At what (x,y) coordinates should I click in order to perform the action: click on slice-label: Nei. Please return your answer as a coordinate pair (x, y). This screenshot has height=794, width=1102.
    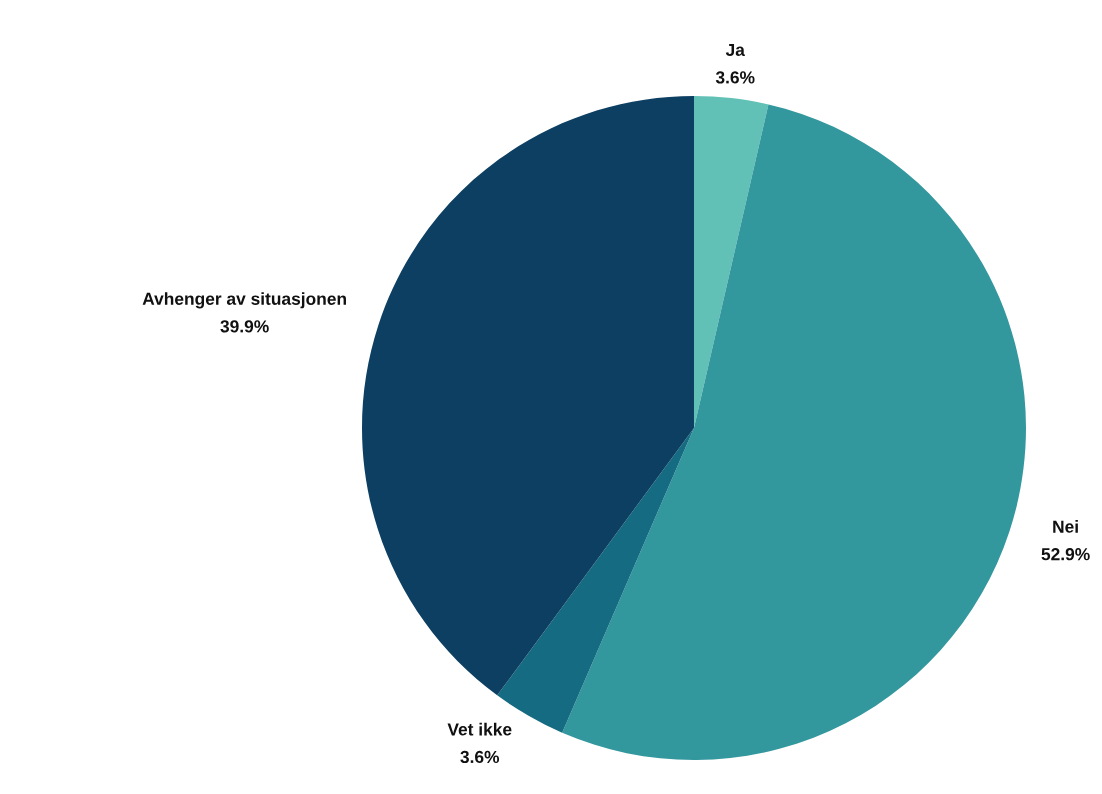
    Looking at the image, I should click on (1065, 526).